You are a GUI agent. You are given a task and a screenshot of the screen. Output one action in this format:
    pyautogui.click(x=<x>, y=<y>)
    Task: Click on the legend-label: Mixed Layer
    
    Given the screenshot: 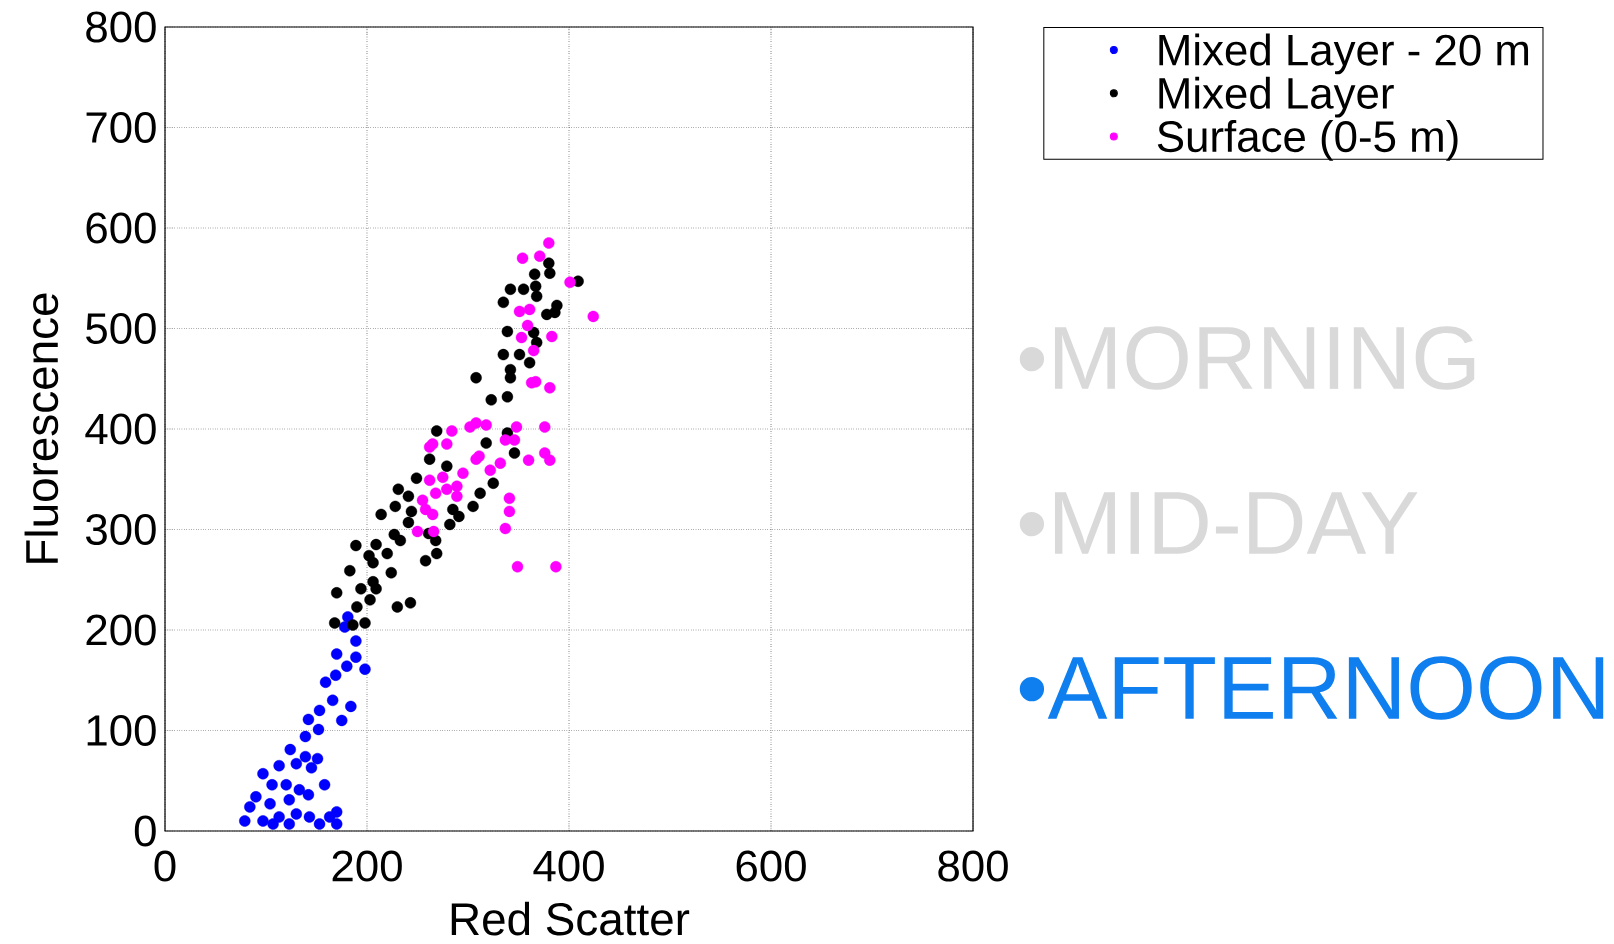 What is the action you would take?
    pyautogui.click(x=1276, y=97)
    